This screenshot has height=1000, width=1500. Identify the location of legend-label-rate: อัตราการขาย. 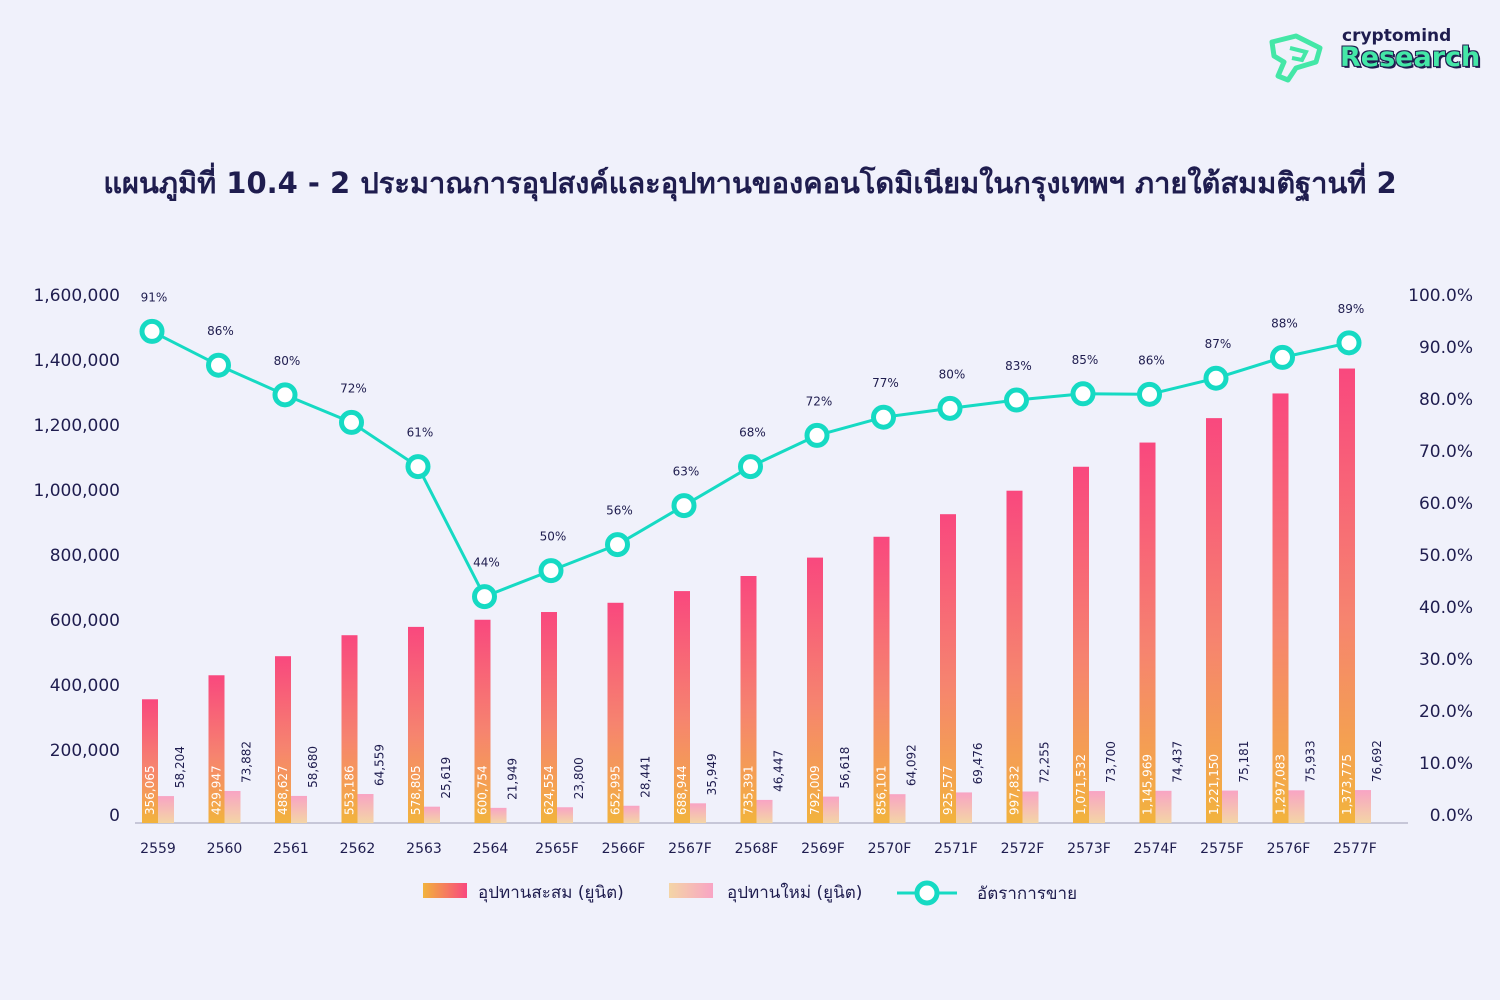
(1027, 894).